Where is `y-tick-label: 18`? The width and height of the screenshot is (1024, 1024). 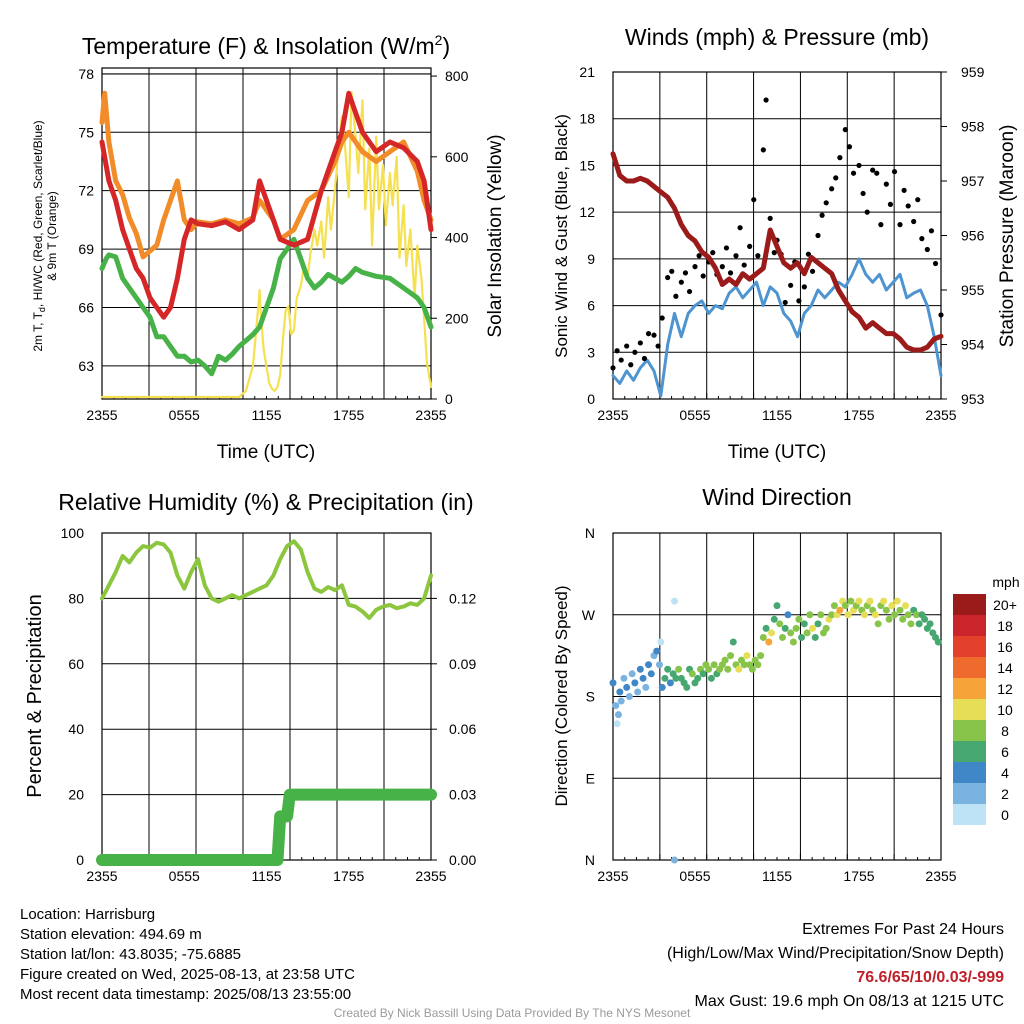 y-tick-label: 18 is located at coordinates (587, 119).